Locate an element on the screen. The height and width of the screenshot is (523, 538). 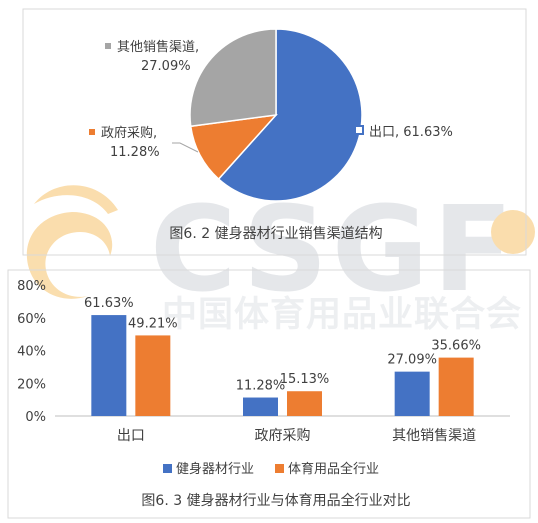
legend-label-industry: 体育用品全行业 is located at coordinates (333, 469).